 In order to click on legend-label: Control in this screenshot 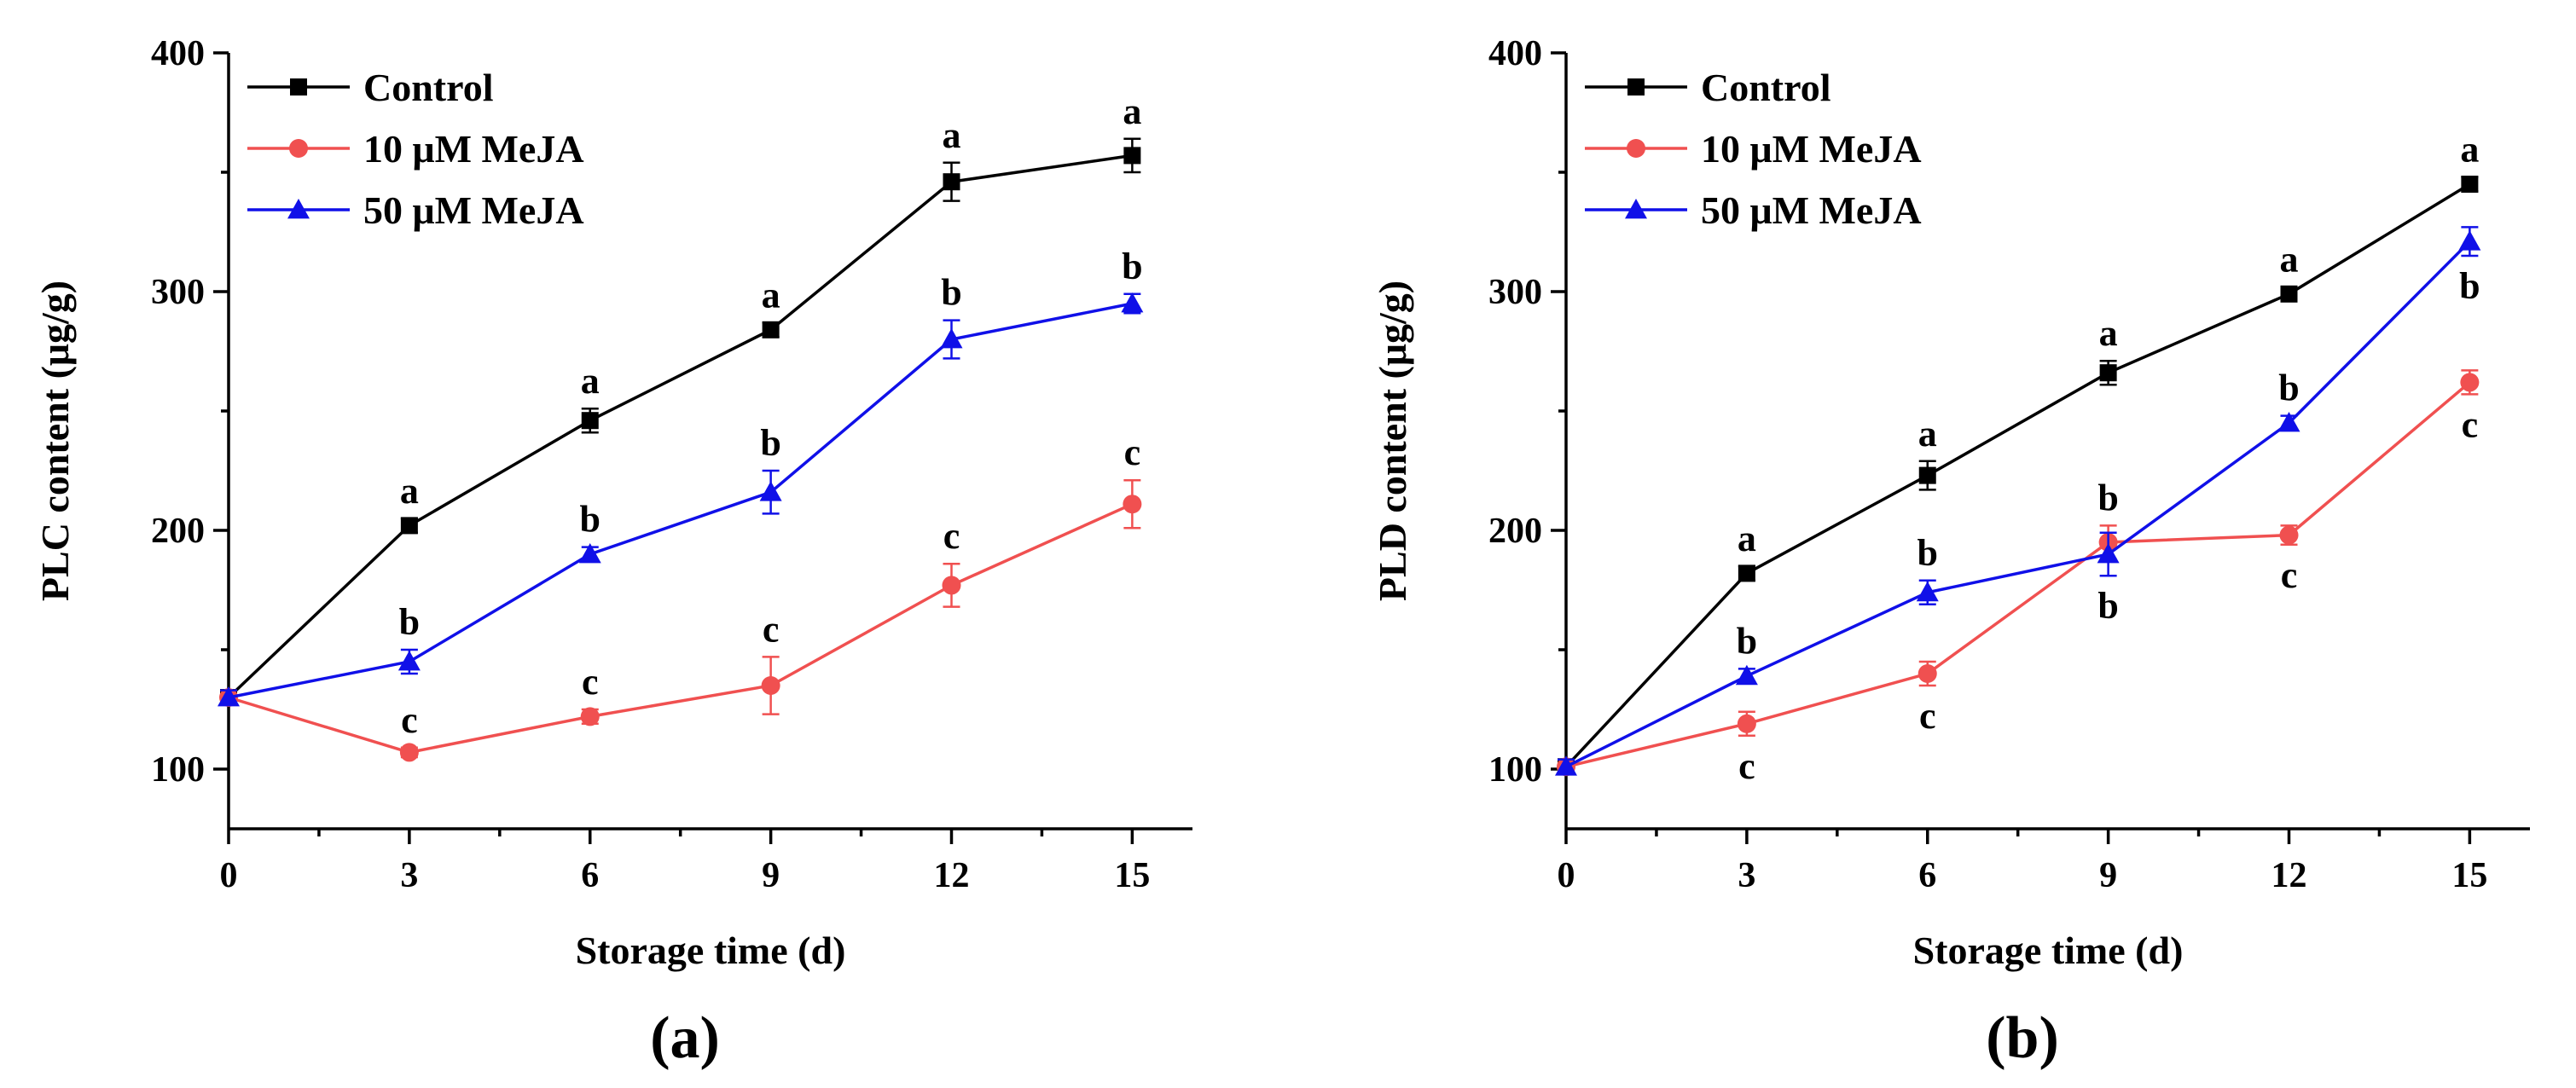, I will do `click(428, 87)`.